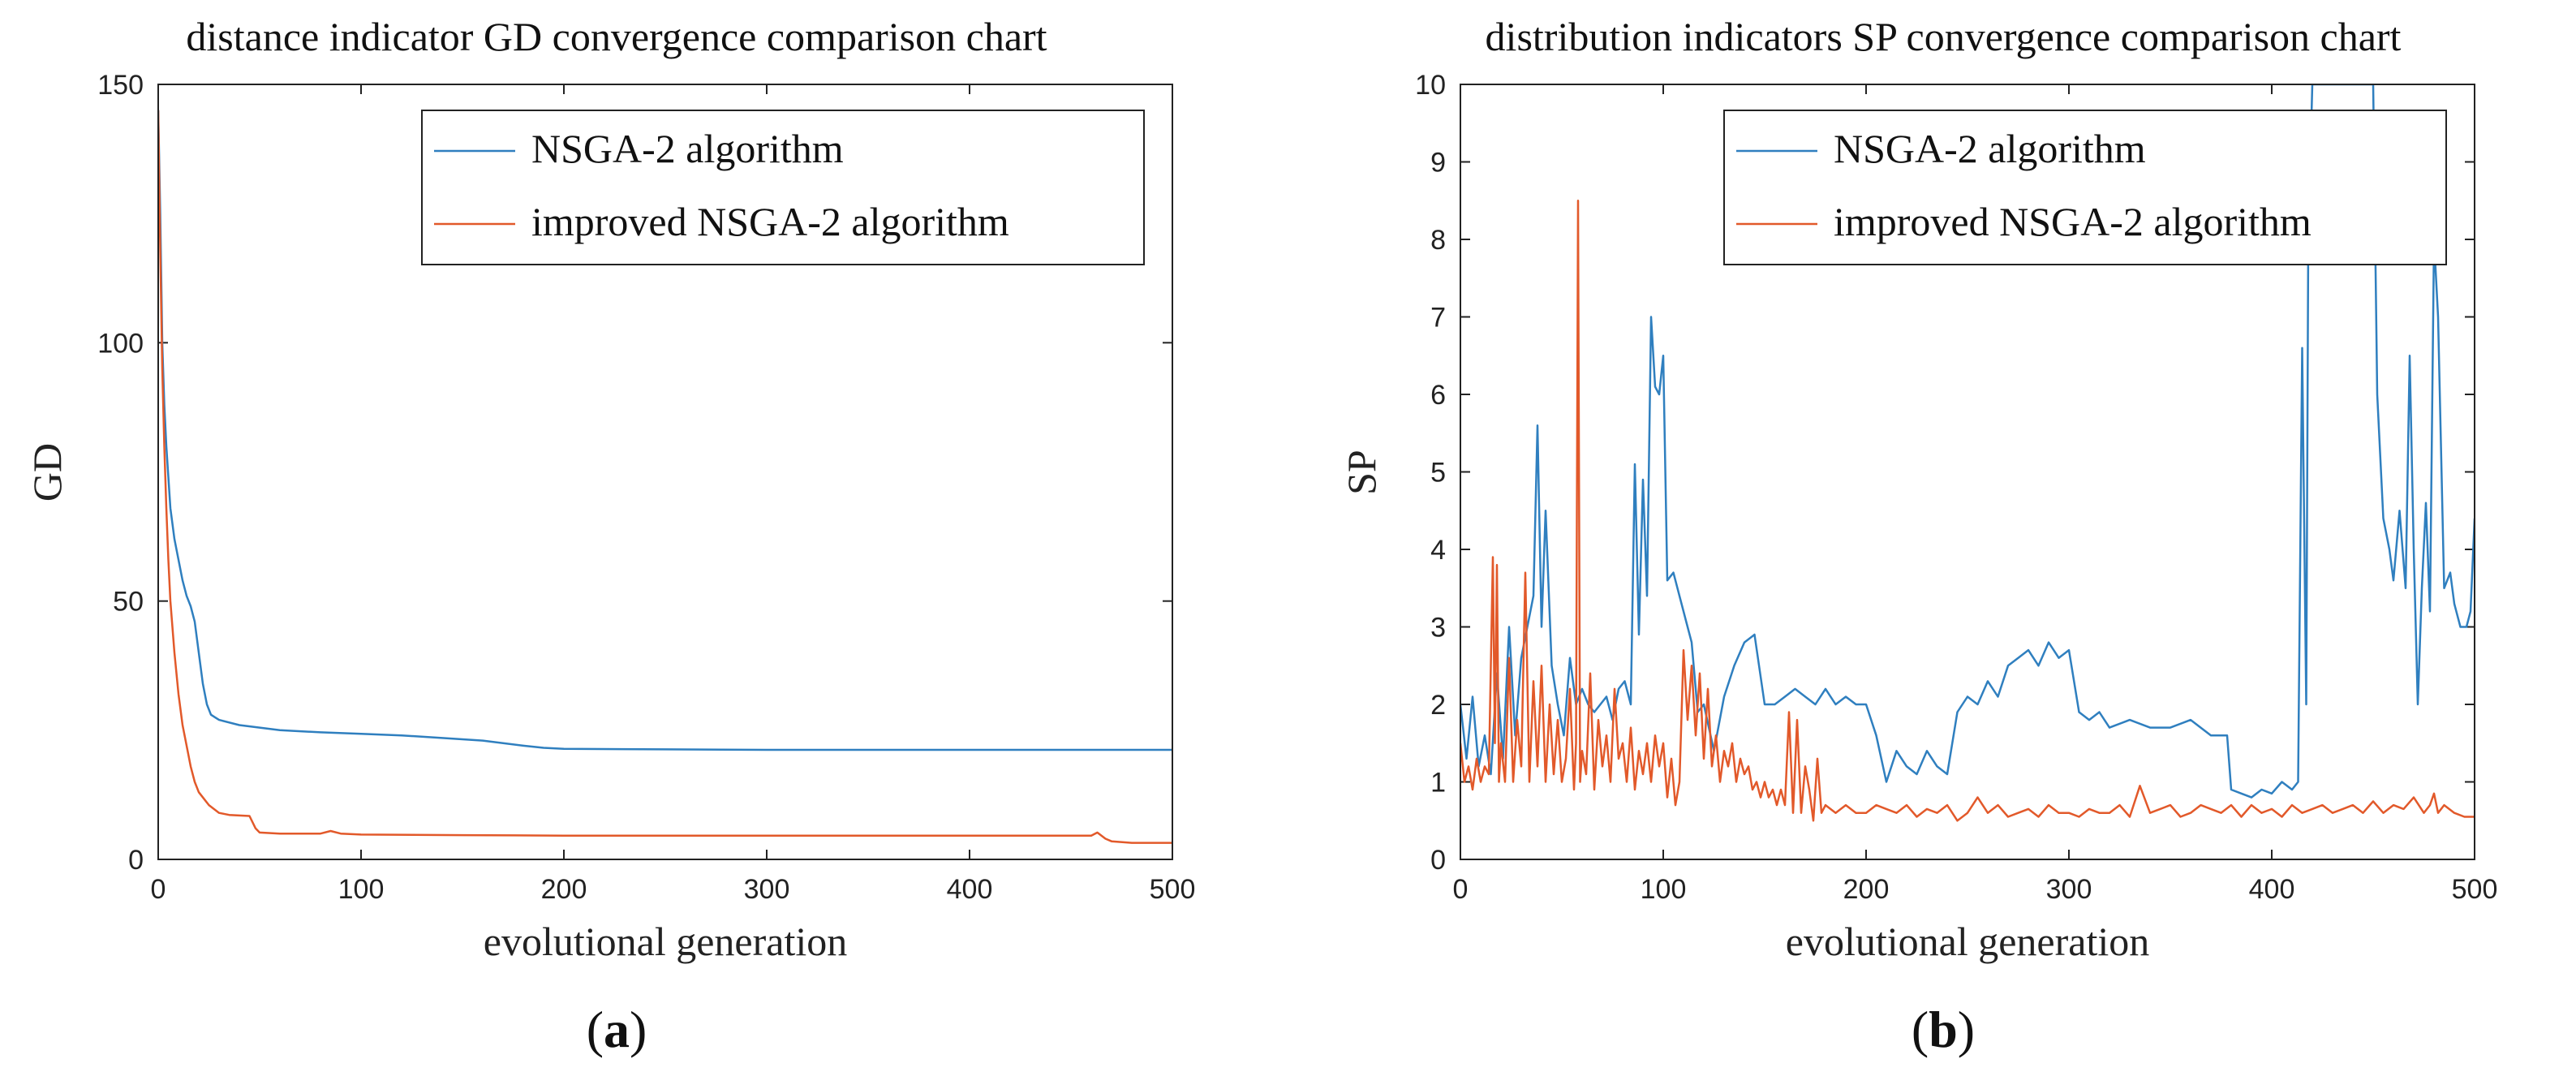 This screenshot has width=2576, height=1085. Describe the element at coordinates (1438, 318) in the screenshot. I see `y-tick-label: 7` at that location.